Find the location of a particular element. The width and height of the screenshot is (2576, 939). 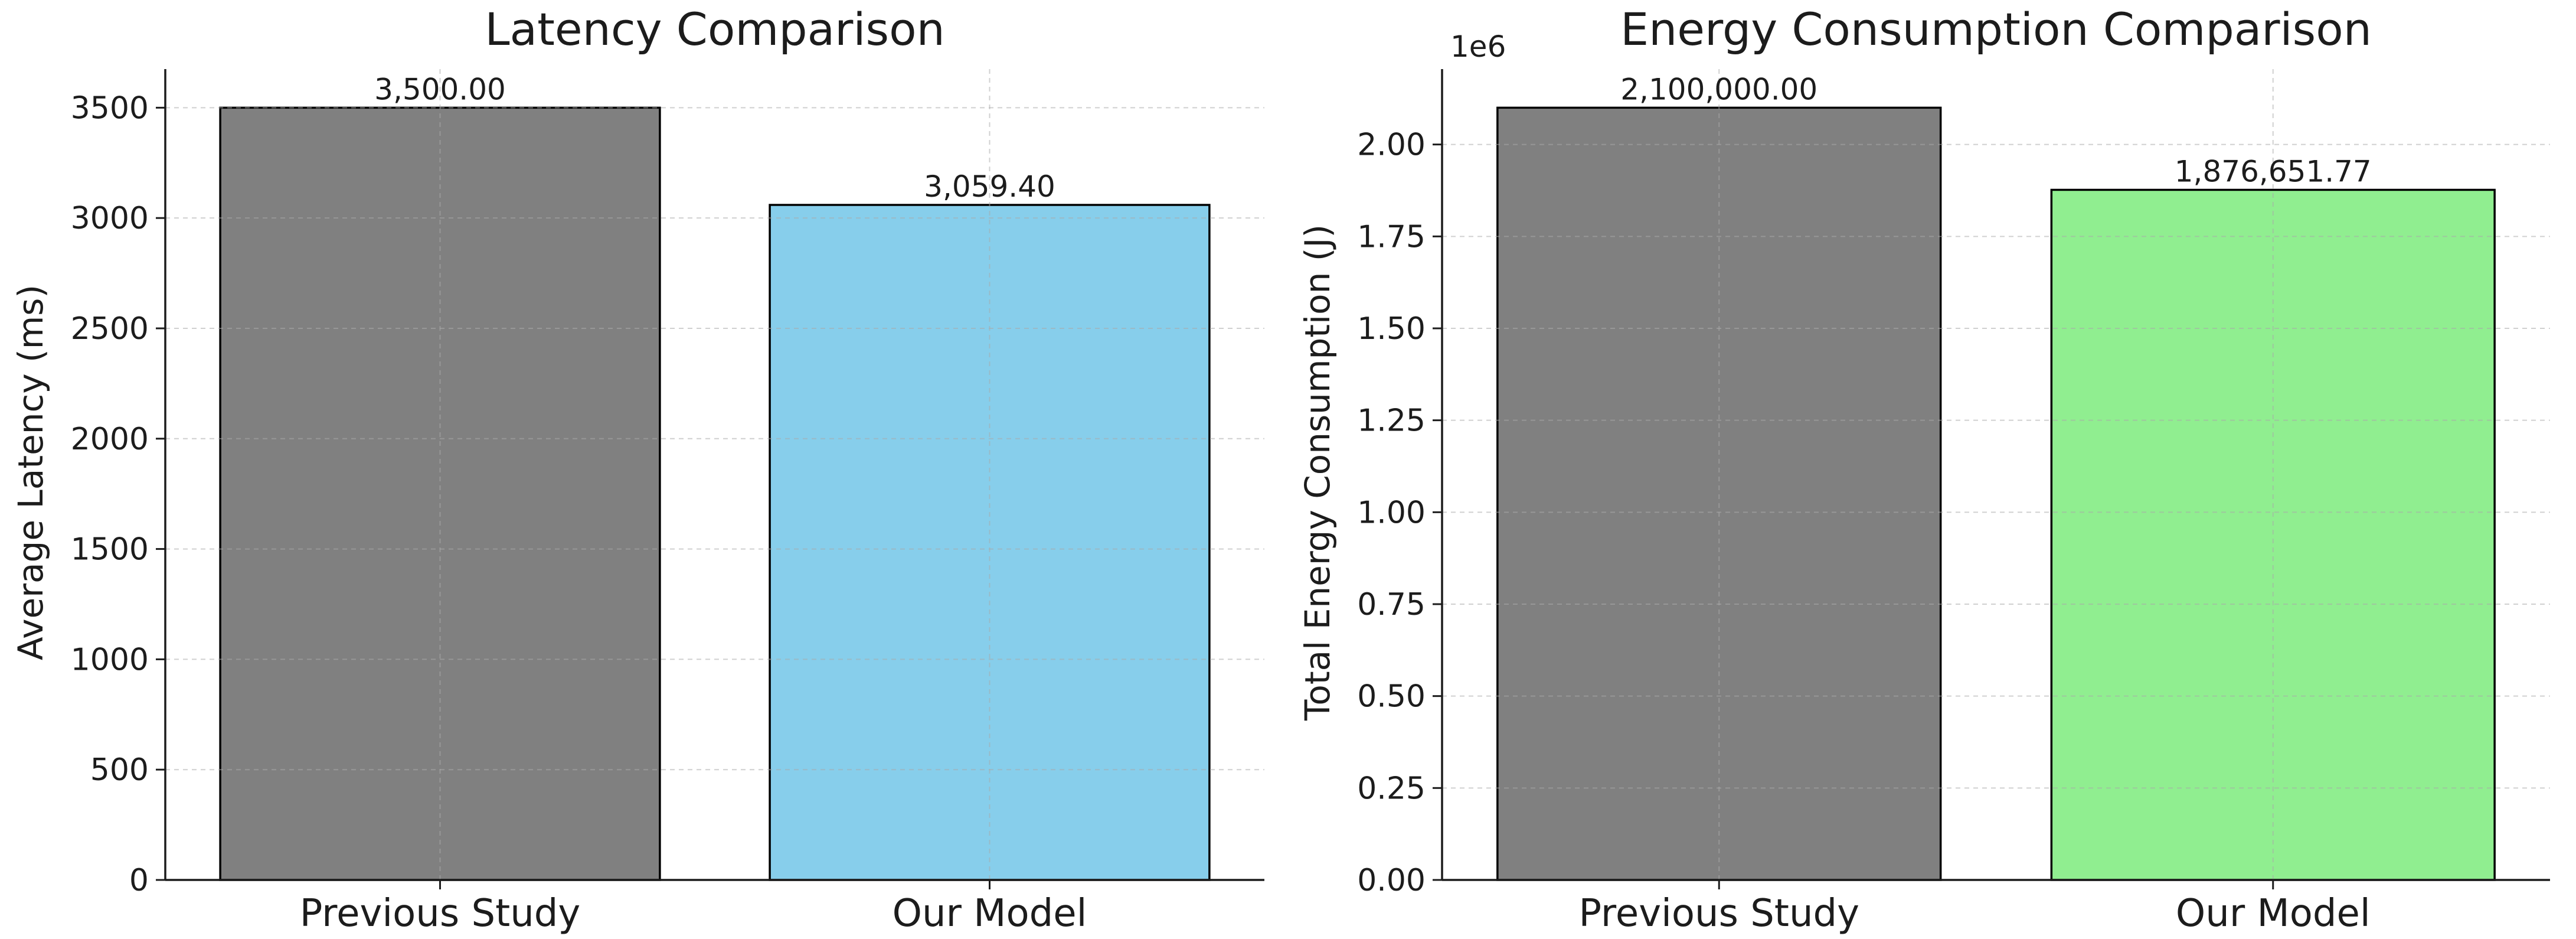

y-tick-label: 0.75 is located at coordinates (1391, 604).